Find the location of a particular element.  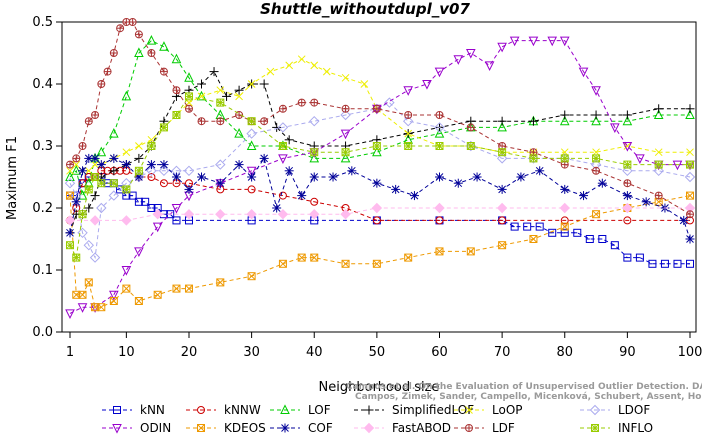

x-tick-label: 30 is located at coordinates (251, 352).